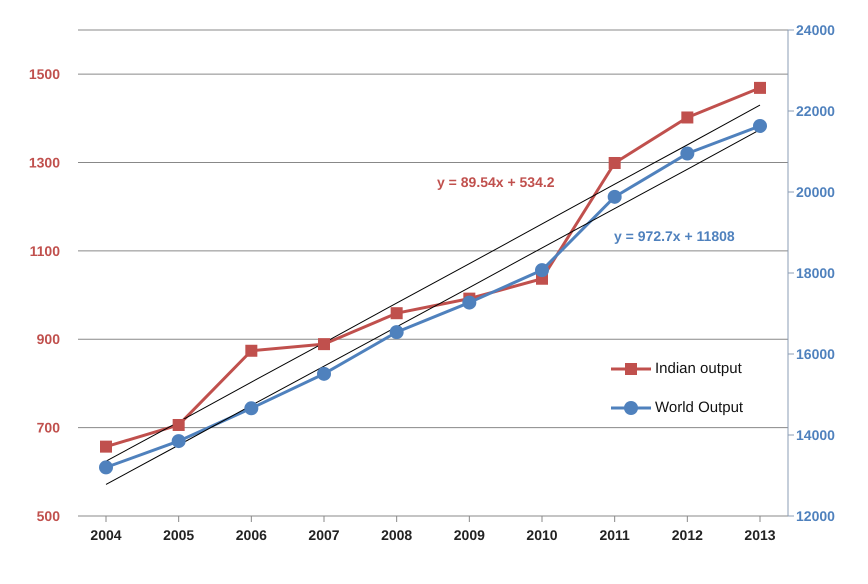  Describe the element at coordinates (816, 272) in the screenshot. I see `y2-tick-label: 18000` at that location.